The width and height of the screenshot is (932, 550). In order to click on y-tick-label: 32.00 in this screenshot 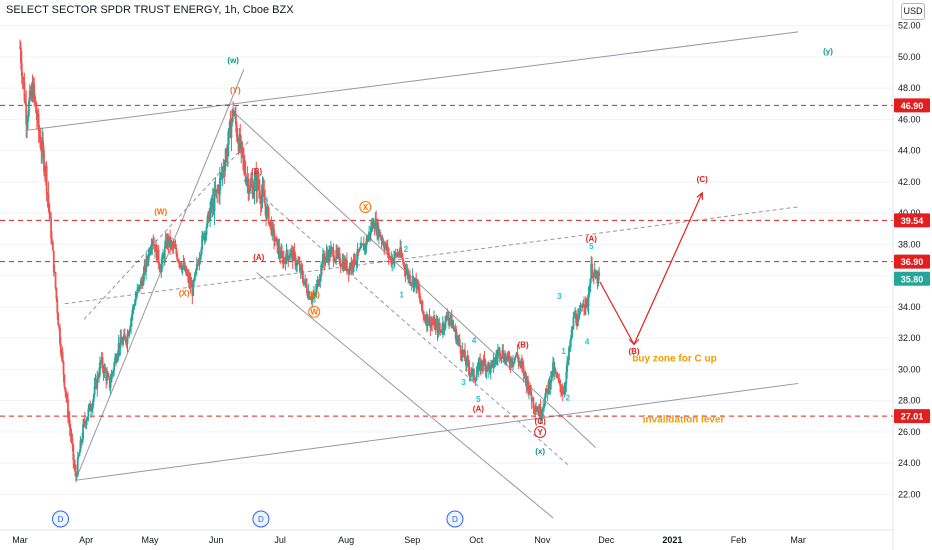, I will do `click(909, 338)`.